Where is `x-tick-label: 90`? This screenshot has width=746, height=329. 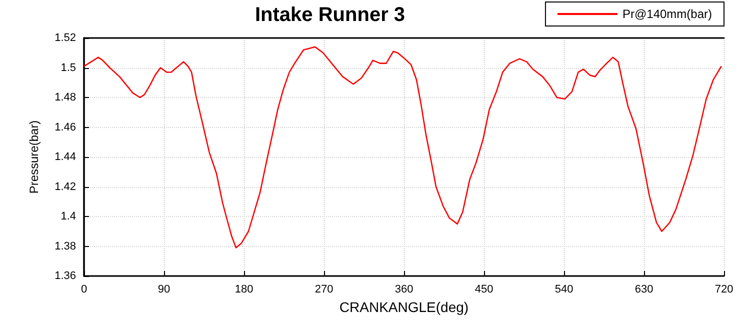 x-tick-label: 90 is located at coordinates (164, 290).